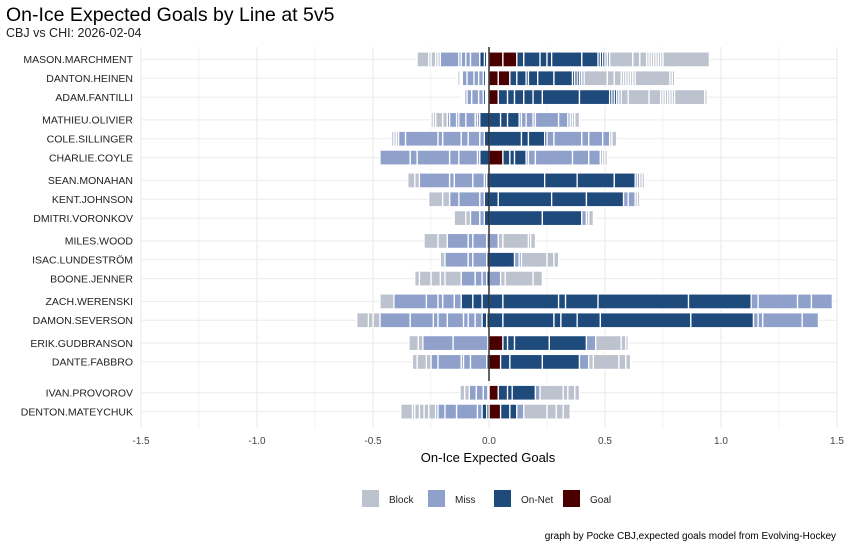 The width and height of the screenshot is (845, 542). I want to click on bar-boone-jenner-for-miss, so click(495, 278).